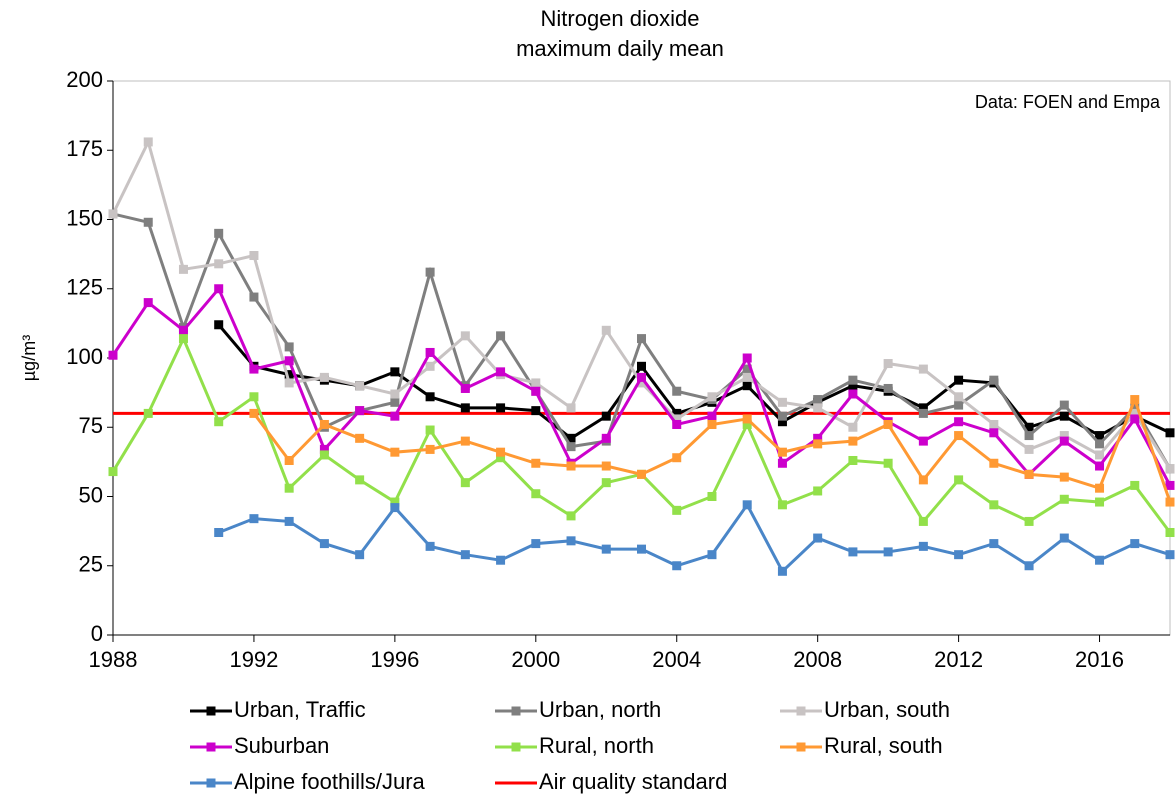  I want to click on x-tick-label: 2000, so click(535, 659).